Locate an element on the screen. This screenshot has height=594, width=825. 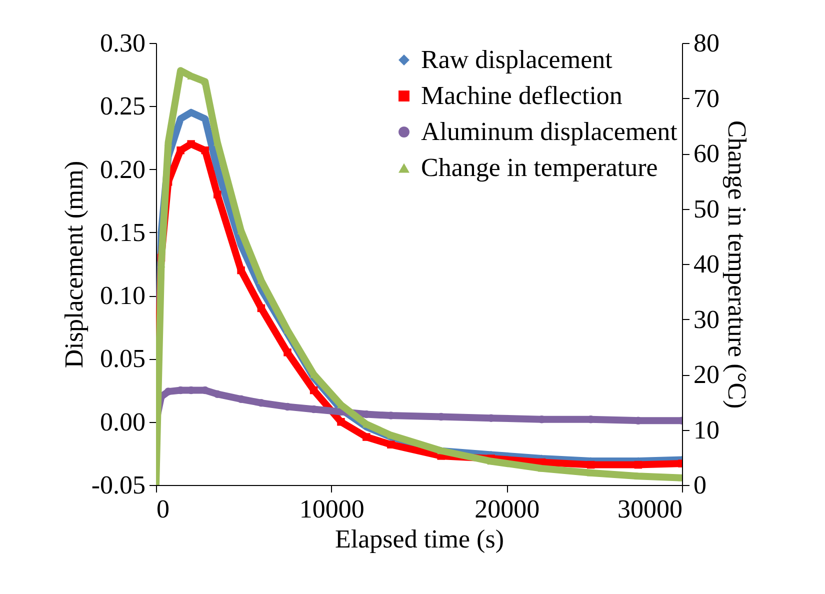
y2-tick-label: 20 is located at coordinates (707, 374).